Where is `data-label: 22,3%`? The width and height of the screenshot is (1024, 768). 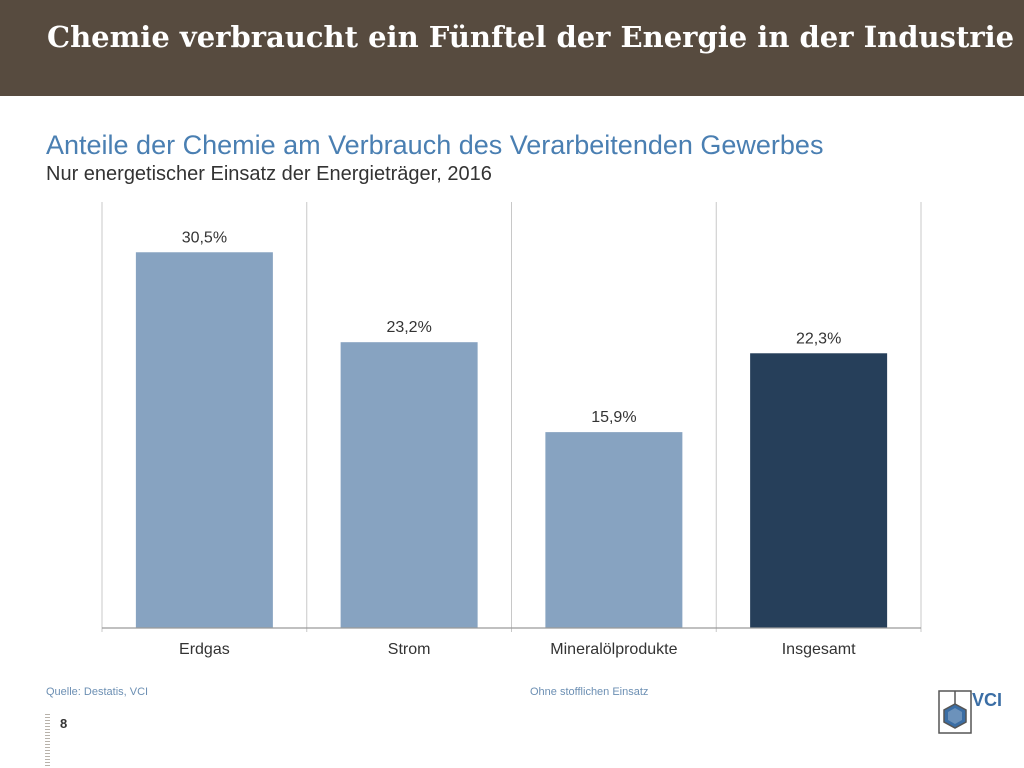
data-label: 22,3% is located at coordinates (818, 338).